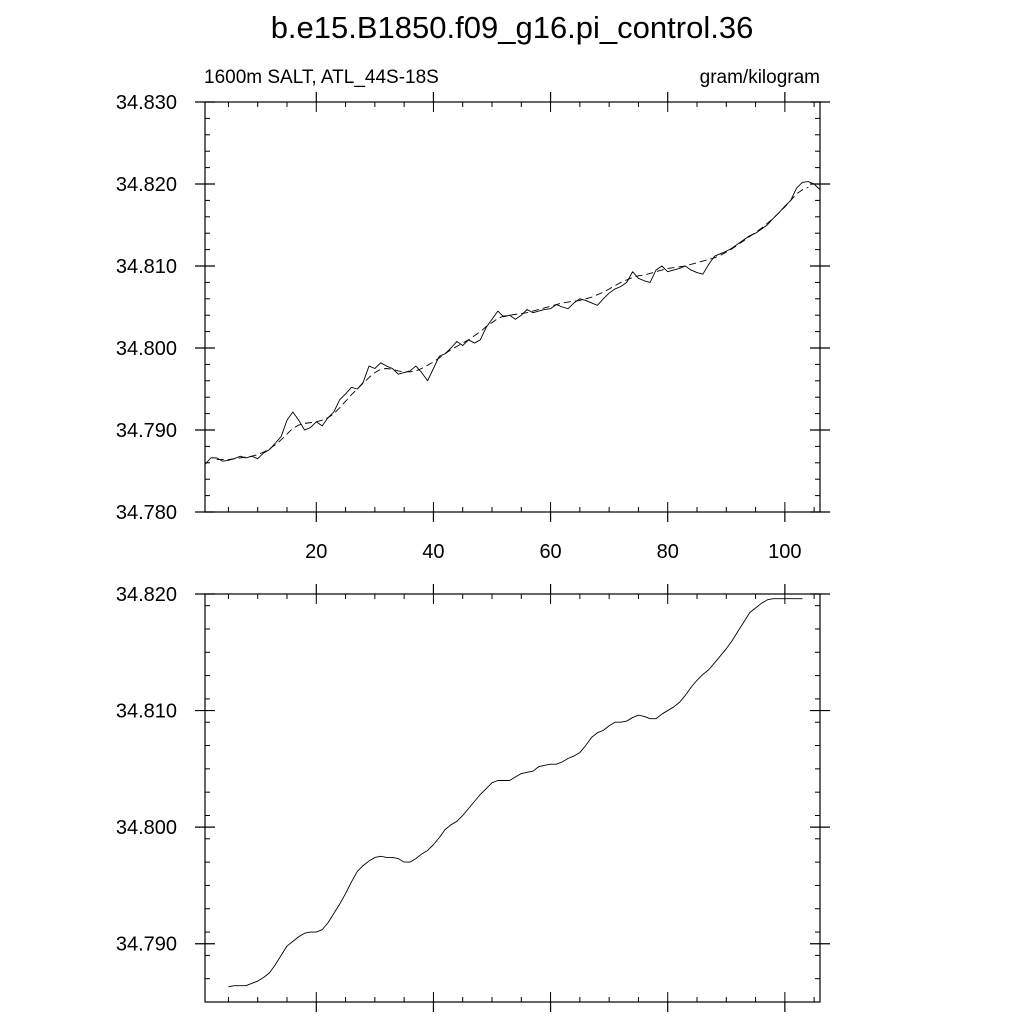 This screenshot has width=1024, height=1024. Describe the element at coordinates (146, 828) in the screenshot. I see `bottom-y-tick-label: 34.800` at that location.